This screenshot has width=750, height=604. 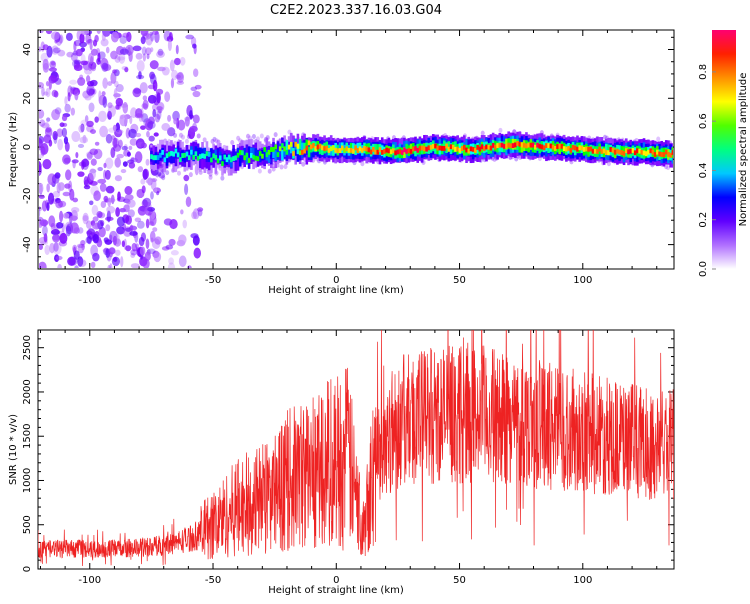 I want to click on spec-ylabel: Frequency (Hz), so click(x=13, y=150).